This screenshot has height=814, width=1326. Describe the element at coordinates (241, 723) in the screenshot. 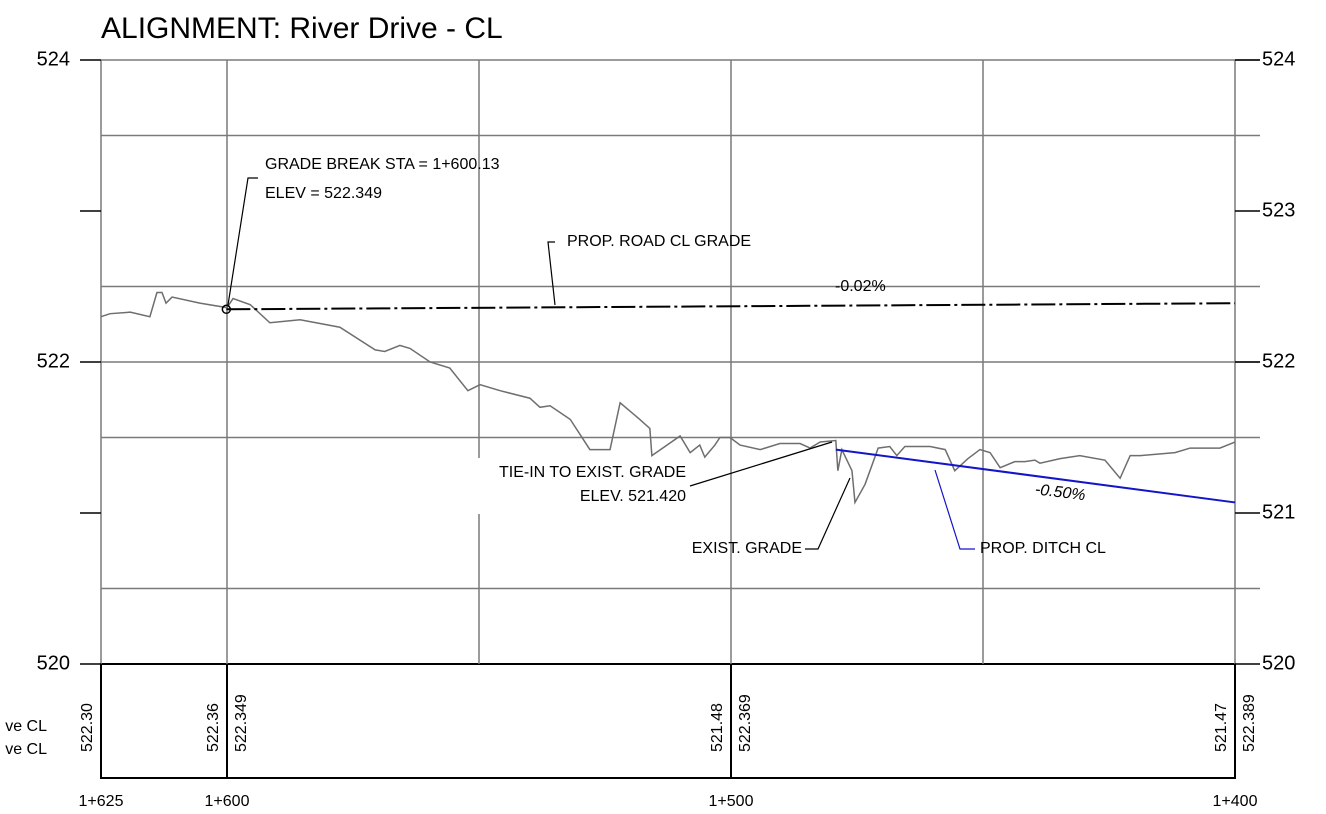

I see `band-proposed-label: 522.349` at that location.